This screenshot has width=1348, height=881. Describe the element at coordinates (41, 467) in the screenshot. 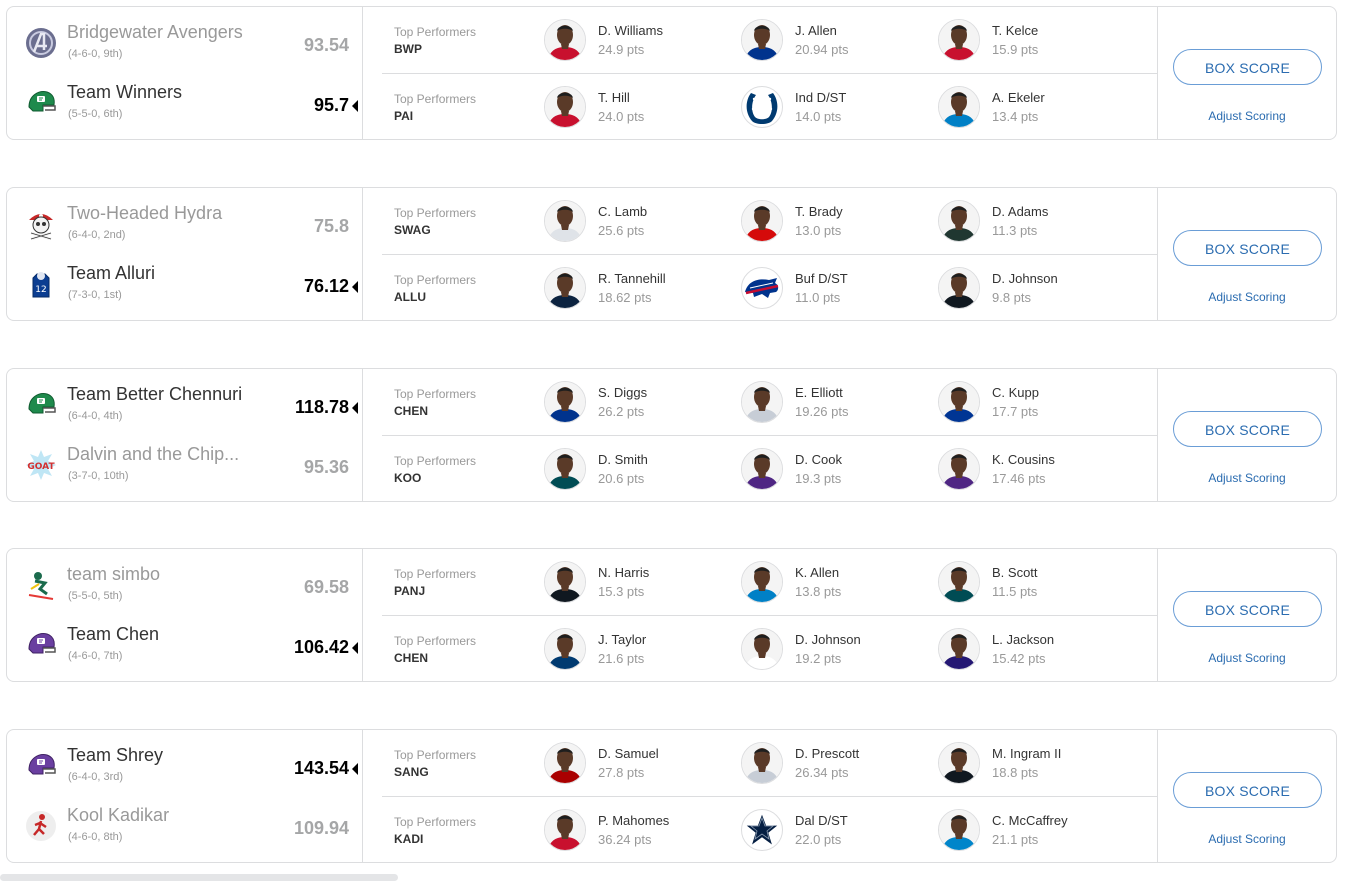

I see `svg-text: GOAT` at that location.